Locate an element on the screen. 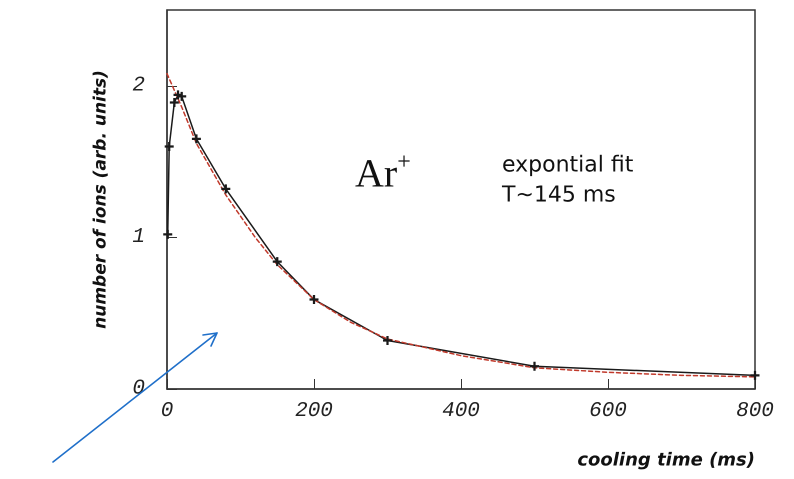 This screenshot has height=479, width=794. x-tick-label: 600 is located at coordinates (608, 411).